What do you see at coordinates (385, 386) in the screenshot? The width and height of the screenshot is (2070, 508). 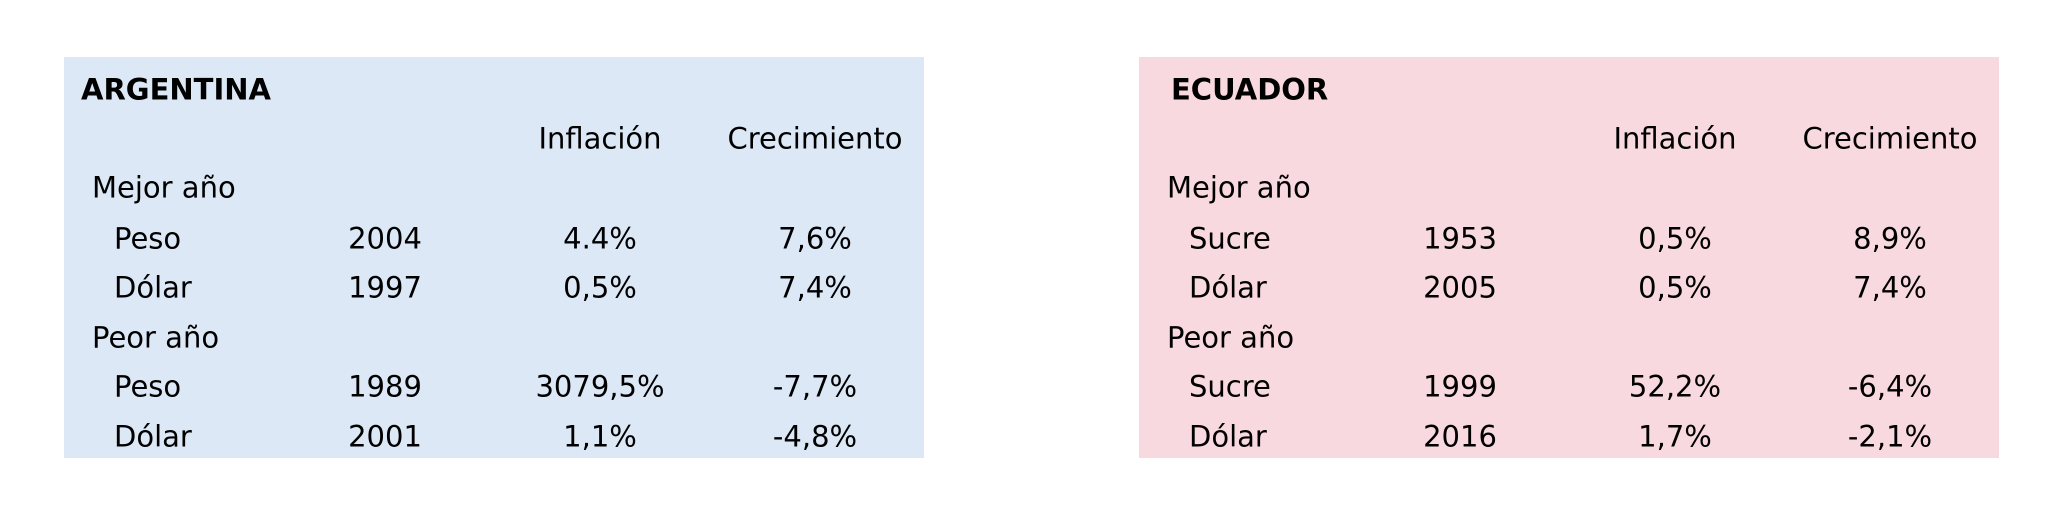 I see `table-cell: 1989` at bounding box center [385, 386].